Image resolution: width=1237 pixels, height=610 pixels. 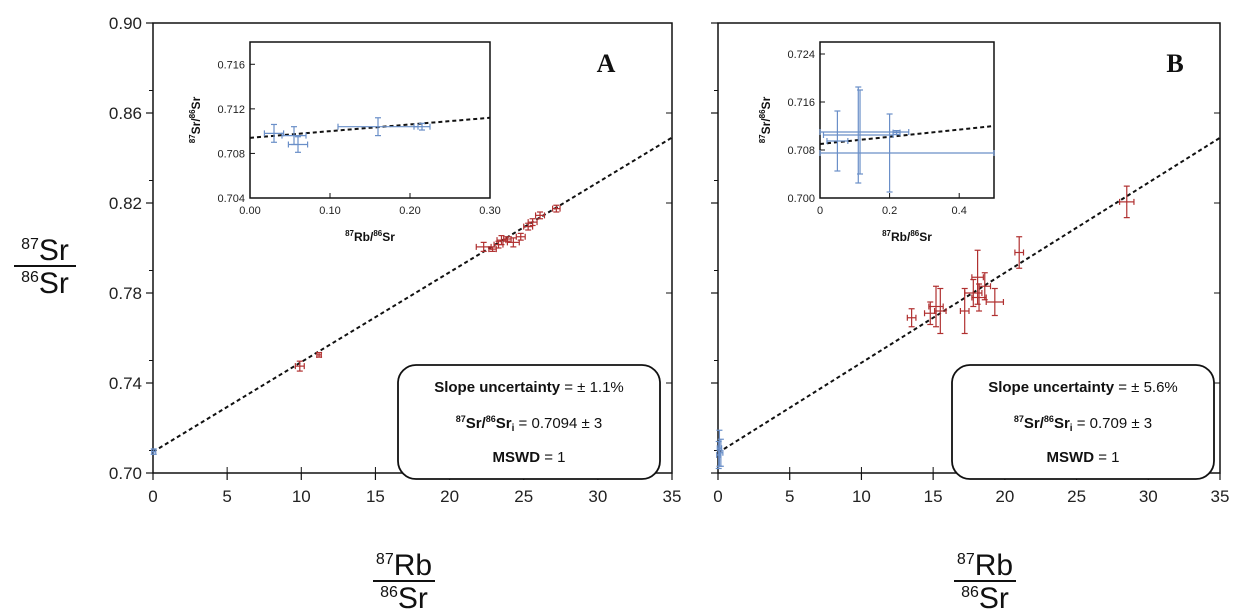 What do you see at coordinates (125, 23) in the screenshot?
I see `y-tick-label: 0.90` at bounding box center [125, 23].